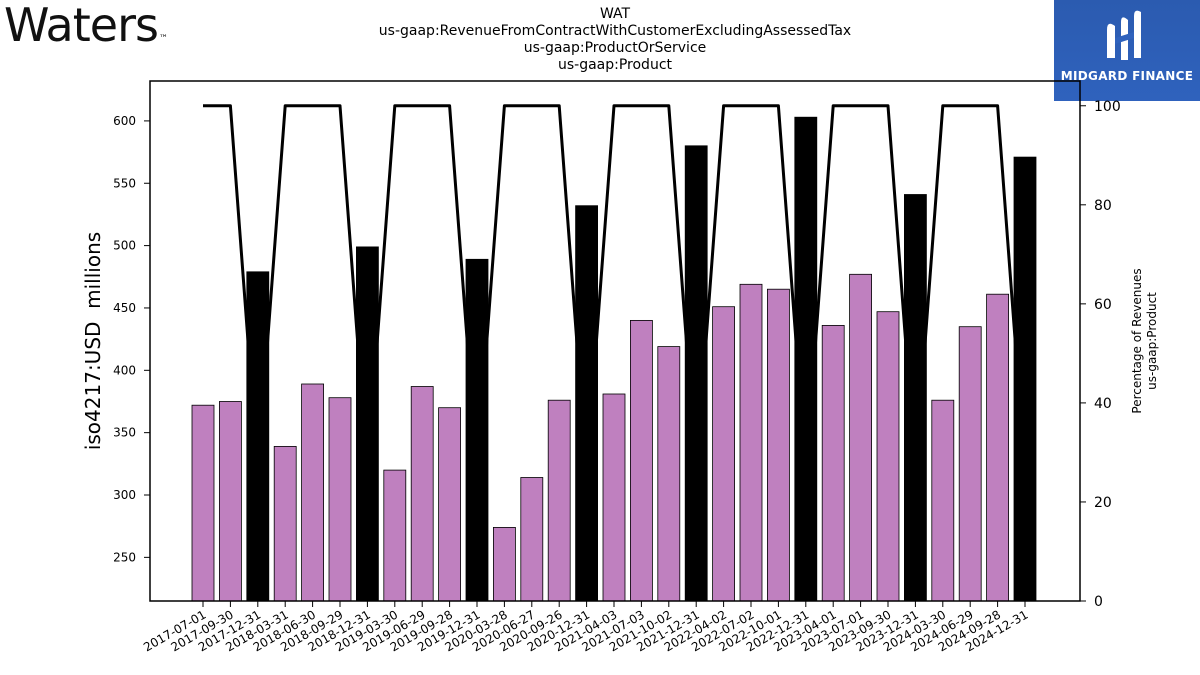  I want to click on y2-tick-label-40: 40, so click(1103, 404).